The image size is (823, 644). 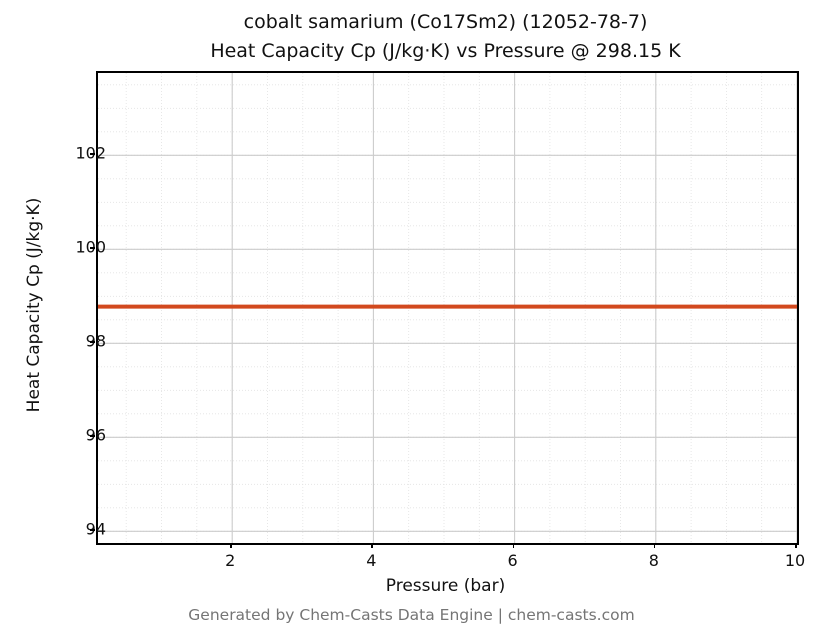 I want to click on chart-title-line1: cobalt samarium (Co17Sm2) (12052-78-7), so click(x=445, y=22).